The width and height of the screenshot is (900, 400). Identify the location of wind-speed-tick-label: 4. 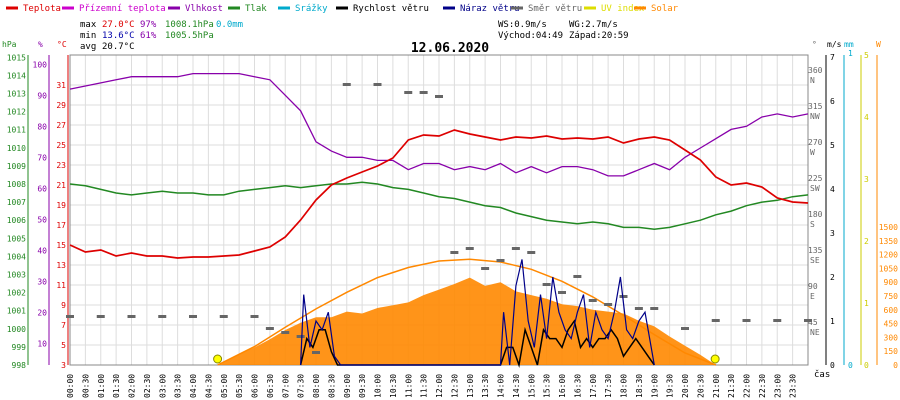
(832, 189).